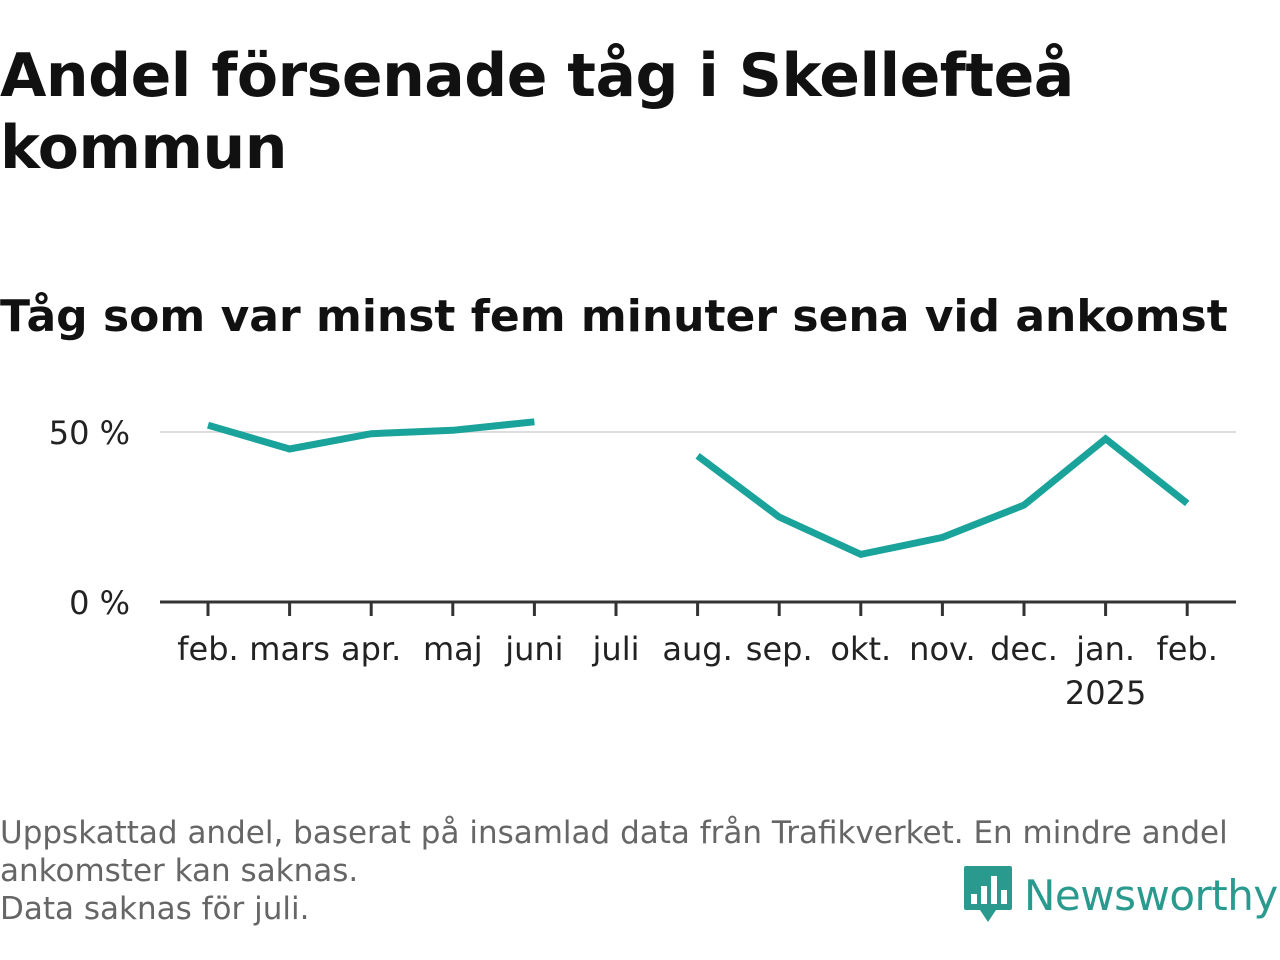  I want to click on x-tick-label: juli, so click(616, 649).